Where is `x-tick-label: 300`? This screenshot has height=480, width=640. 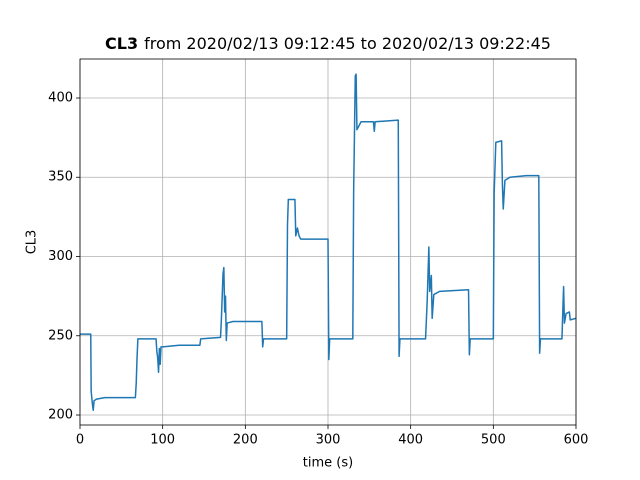
x-tick-label: 300 is located at coordinates (328, 440).